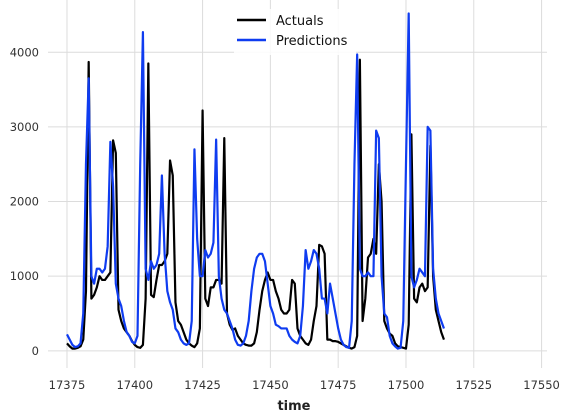 Image resolution: width=561 pixels, height=415 pixels. Describe the element at coordinates (35, 351) in the screenshot. I see `y-tick-label: 0` at that location.